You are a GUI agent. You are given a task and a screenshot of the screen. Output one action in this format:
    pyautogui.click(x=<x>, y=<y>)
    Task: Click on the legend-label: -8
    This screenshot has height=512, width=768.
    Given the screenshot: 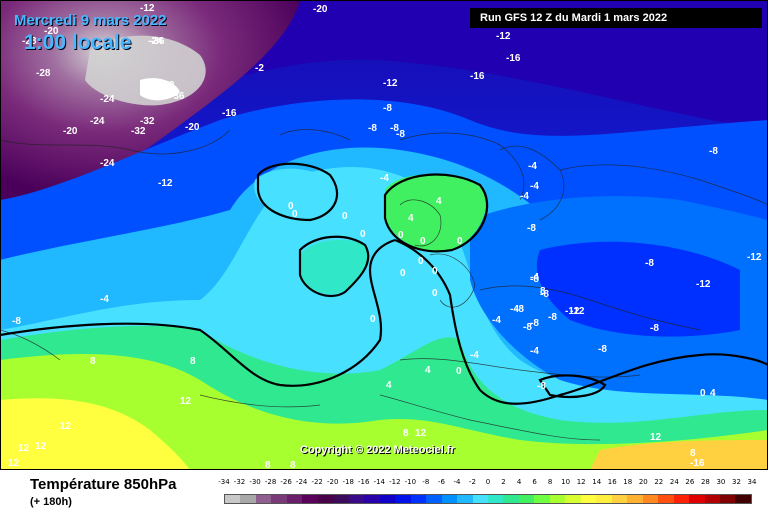 What is the action you would take?
    pyautogui.click(x=426, y=482)
    